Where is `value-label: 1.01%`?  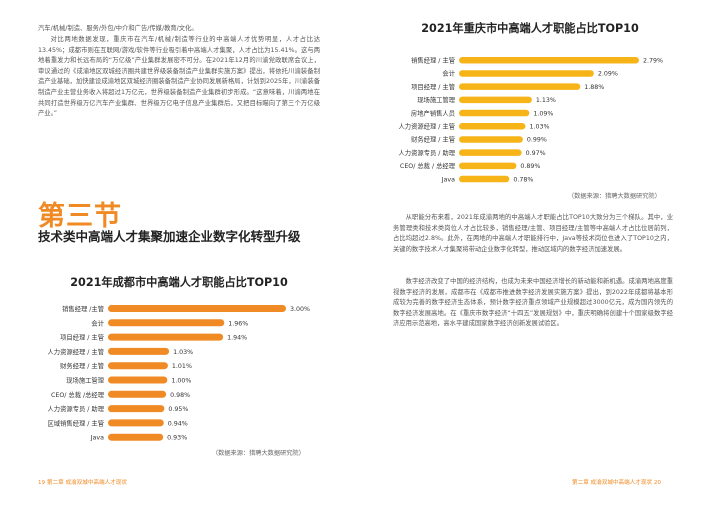
value-label: 1.01% is located at coordinates (182, 366).